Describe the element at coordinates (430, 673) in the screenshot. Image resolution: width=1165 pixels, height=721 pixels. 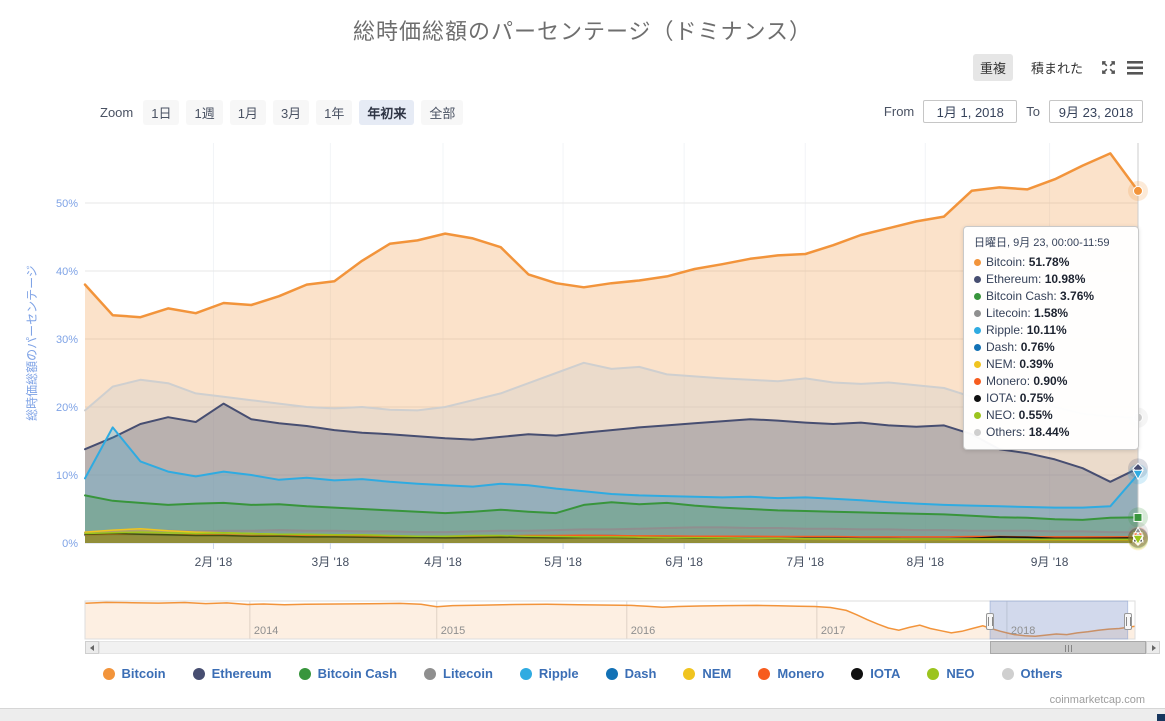
I see `litecoin-legend-dot-icon` at that location.